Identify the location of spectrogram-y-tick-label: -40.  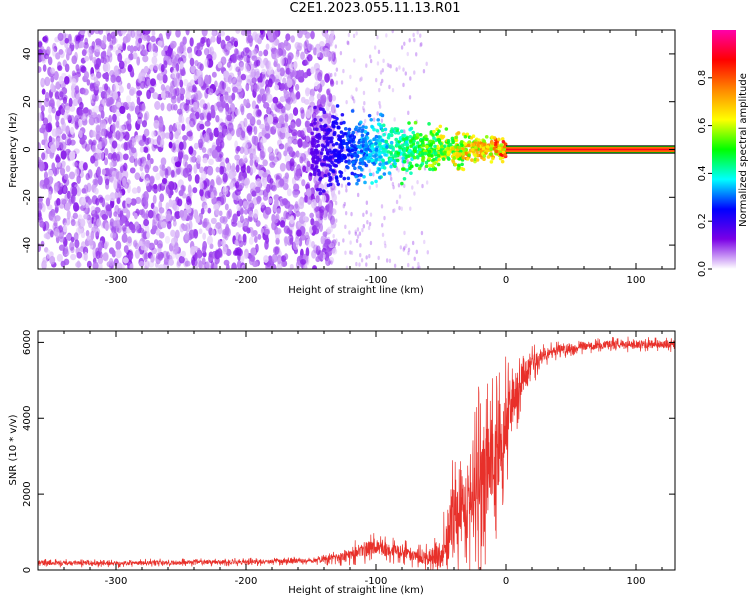
(27, 245).